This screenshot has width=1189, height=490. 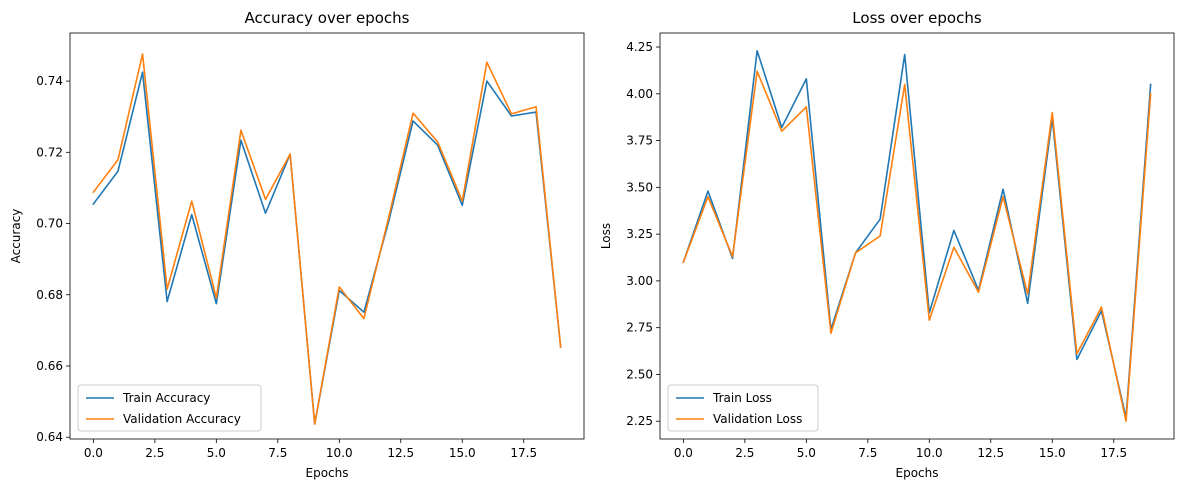 What do you see at coordinates (917, 18) in the screenshot?
I see `loss-chart-title: Loss over epochs` at bounding box center [917, 18].